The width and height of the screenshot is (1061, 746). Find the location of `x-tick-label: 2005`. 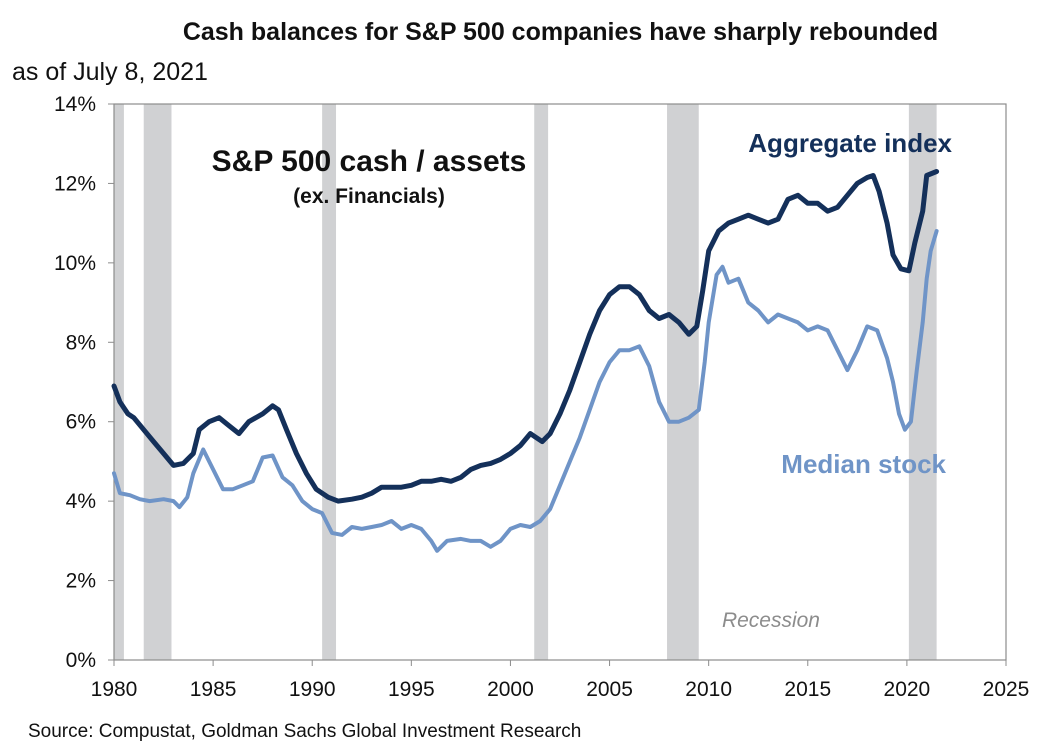

x-tick-label: 2005 is located at coordinates (609, 689).